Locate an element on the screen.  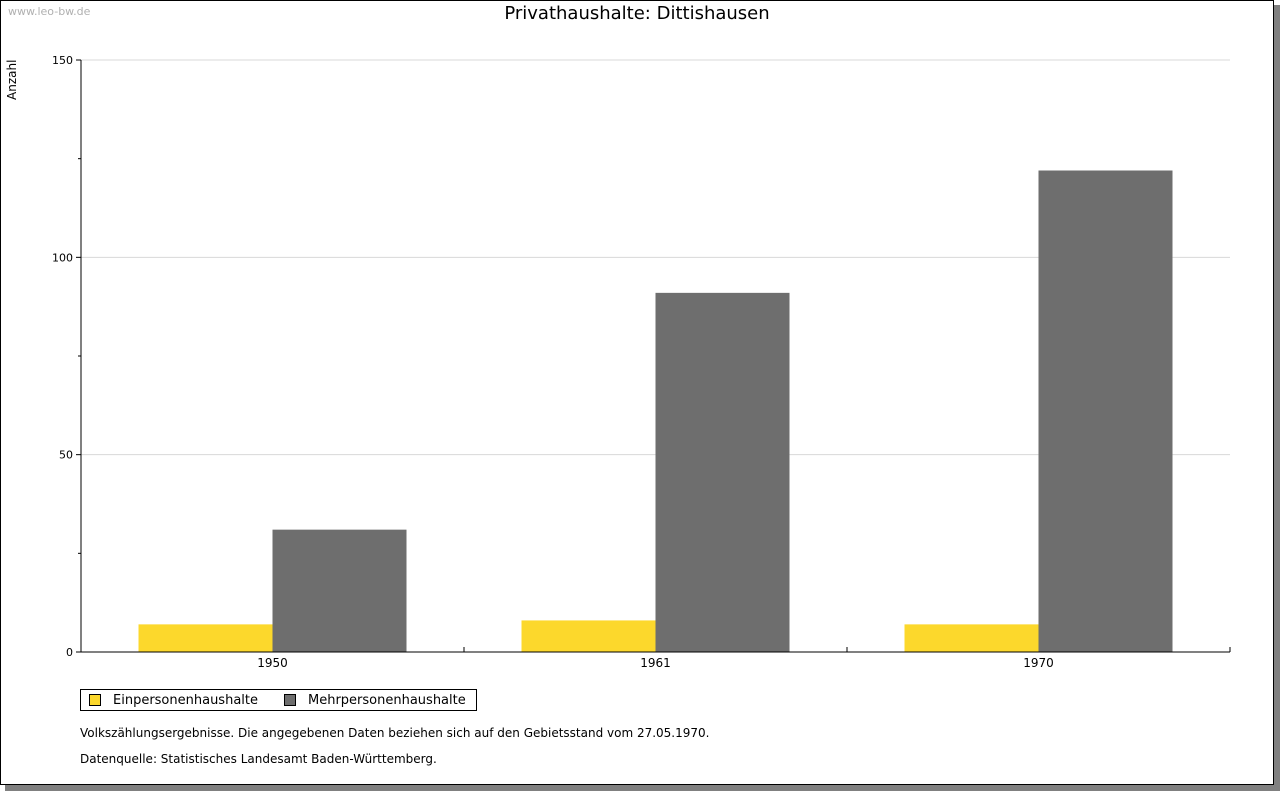
legend-label-einpersonen: Einpersonenhaushalte is located at coordinates (185, 700).